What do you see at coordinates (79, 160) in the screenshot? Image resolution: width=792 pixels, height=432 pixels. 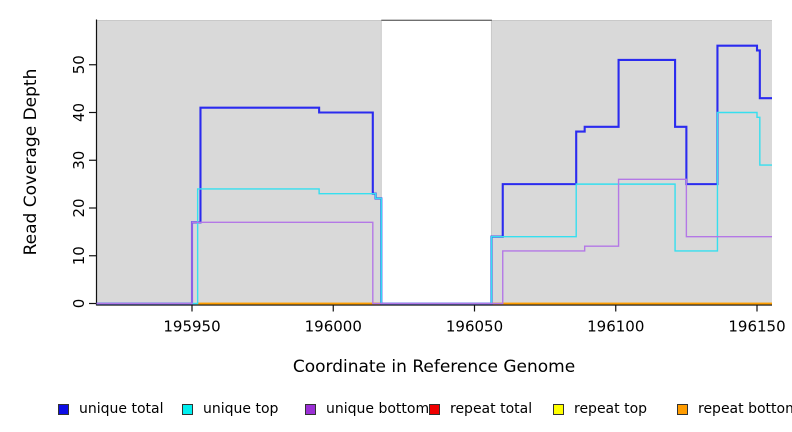 I see `y-tick-label: 30` at bounding box center [79, 160].